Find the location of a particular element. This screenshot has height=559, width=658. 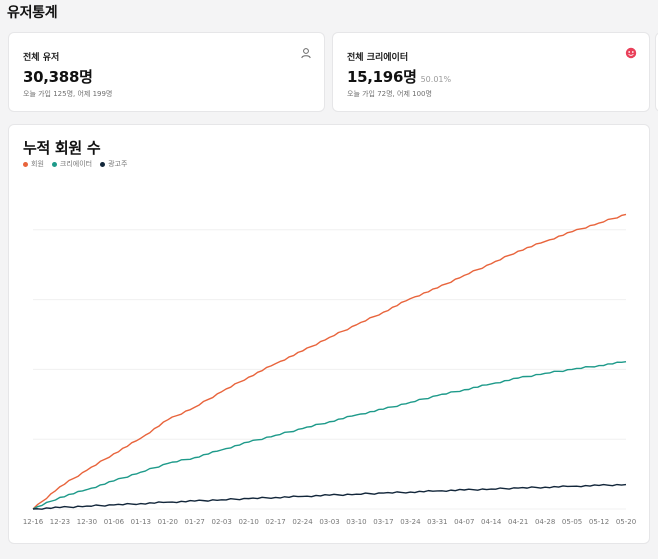

legend-label-creators: 크리에이터 is located at coordinates (76, 164).